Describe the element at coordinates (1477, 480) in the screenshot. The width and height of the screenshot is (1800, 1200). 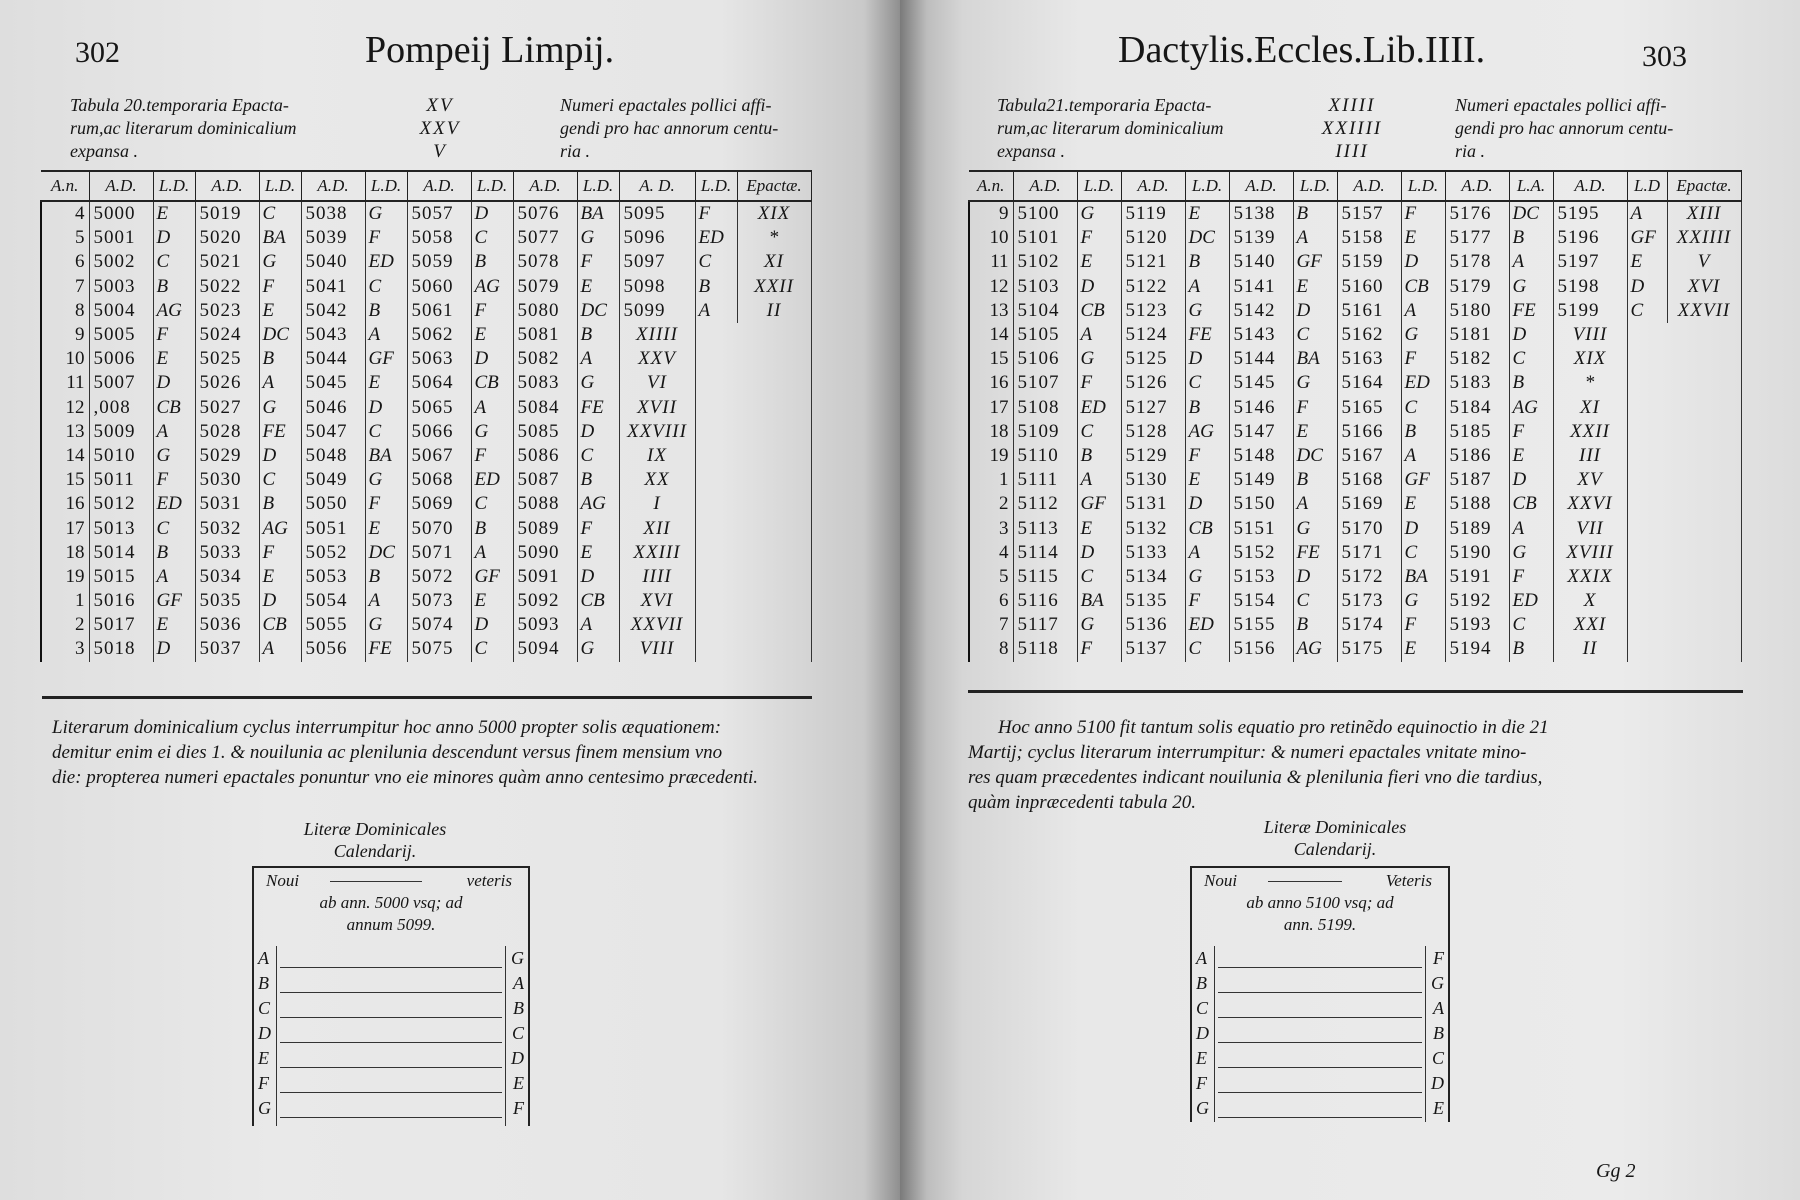
I see `year-cell: 5187` at that location.